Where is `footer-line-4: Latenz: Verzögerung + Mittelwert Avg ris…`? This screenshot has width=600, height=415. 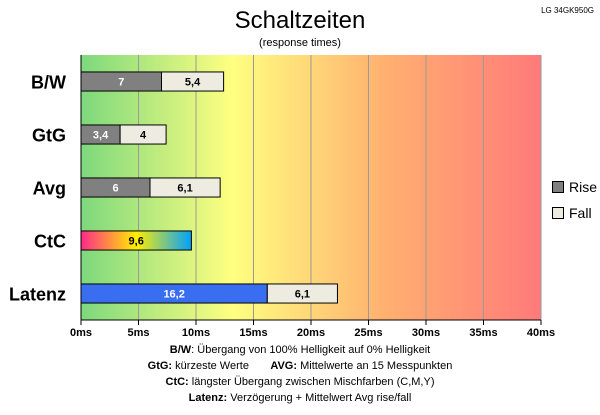 footer-line-4: Latenz: Verzögerung + Mittelwert Avg ris… is located at coordinates (300, 398).